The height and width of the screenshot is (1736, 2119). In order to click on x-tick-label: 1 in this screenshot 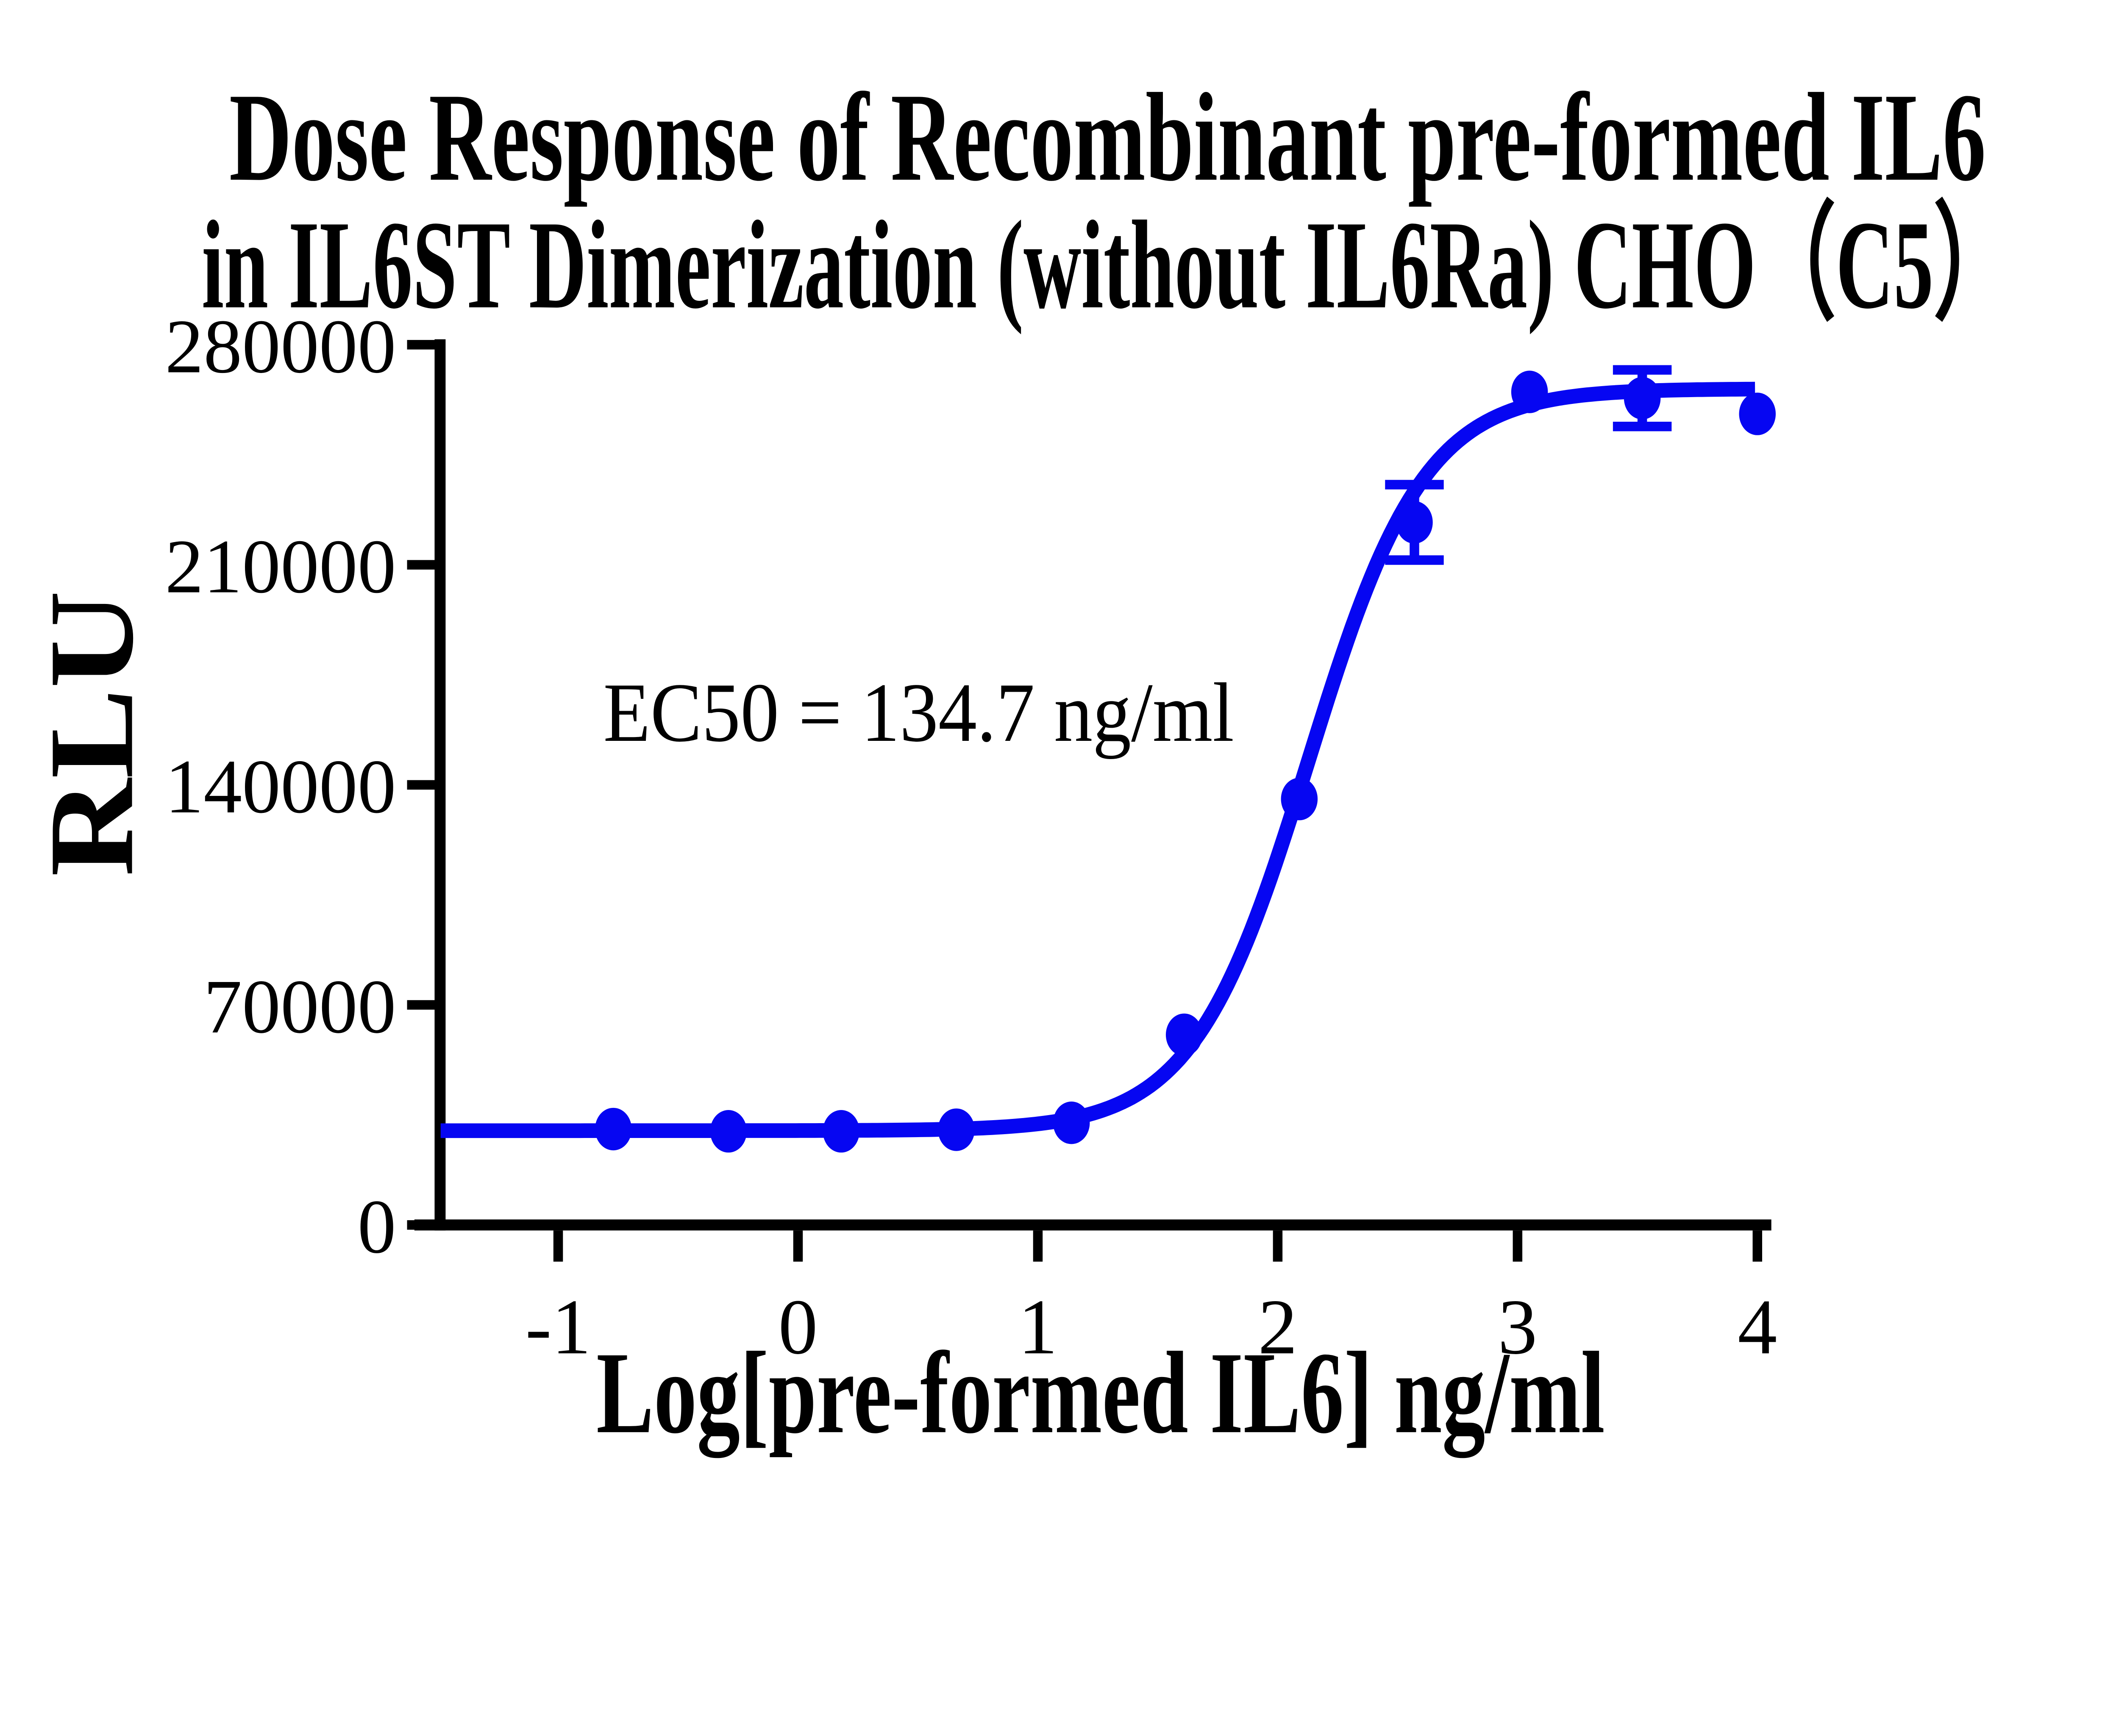, I will do `click(1038, 1327)`.